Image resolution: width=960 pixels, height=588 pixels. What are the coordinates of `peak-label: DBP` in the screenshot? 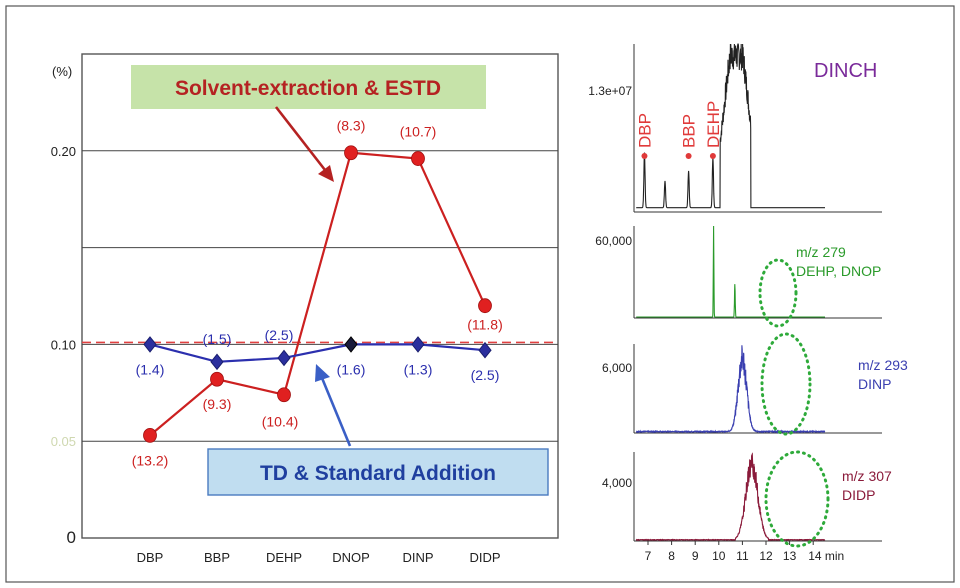 It's located at (644, 130).